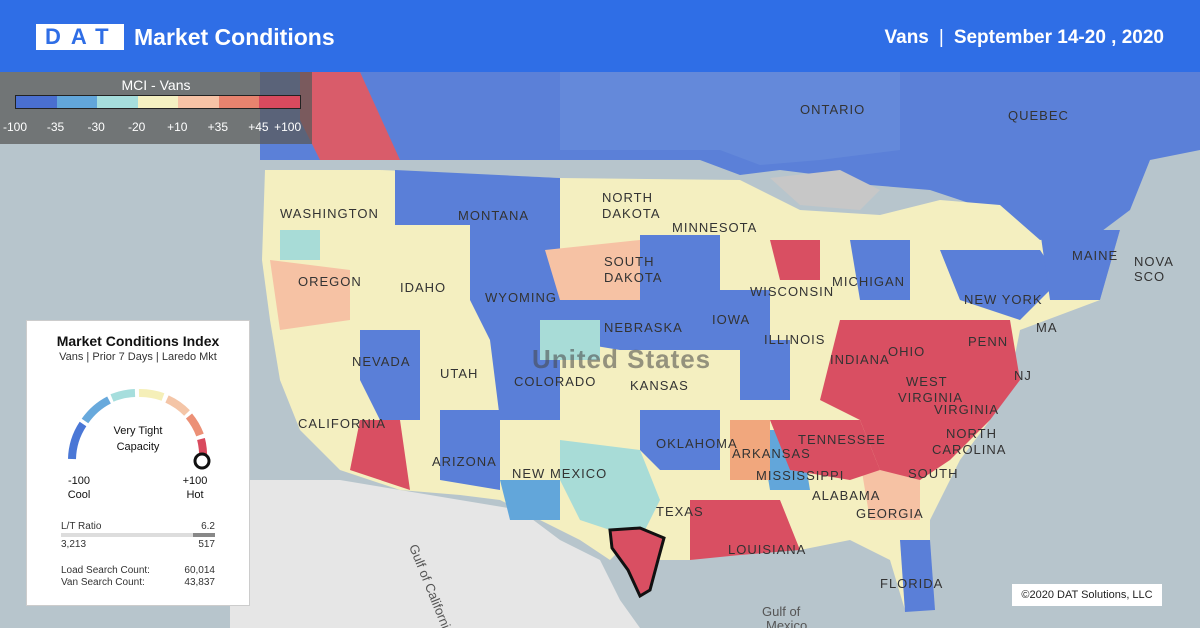 The width and height of the screenshot is (1200, 628). Describe the element at coordinates (138, 357) in the screenshot. I see `card-subtitle: Vans | Prior 7 Days | Laredo Mkt` at that location.